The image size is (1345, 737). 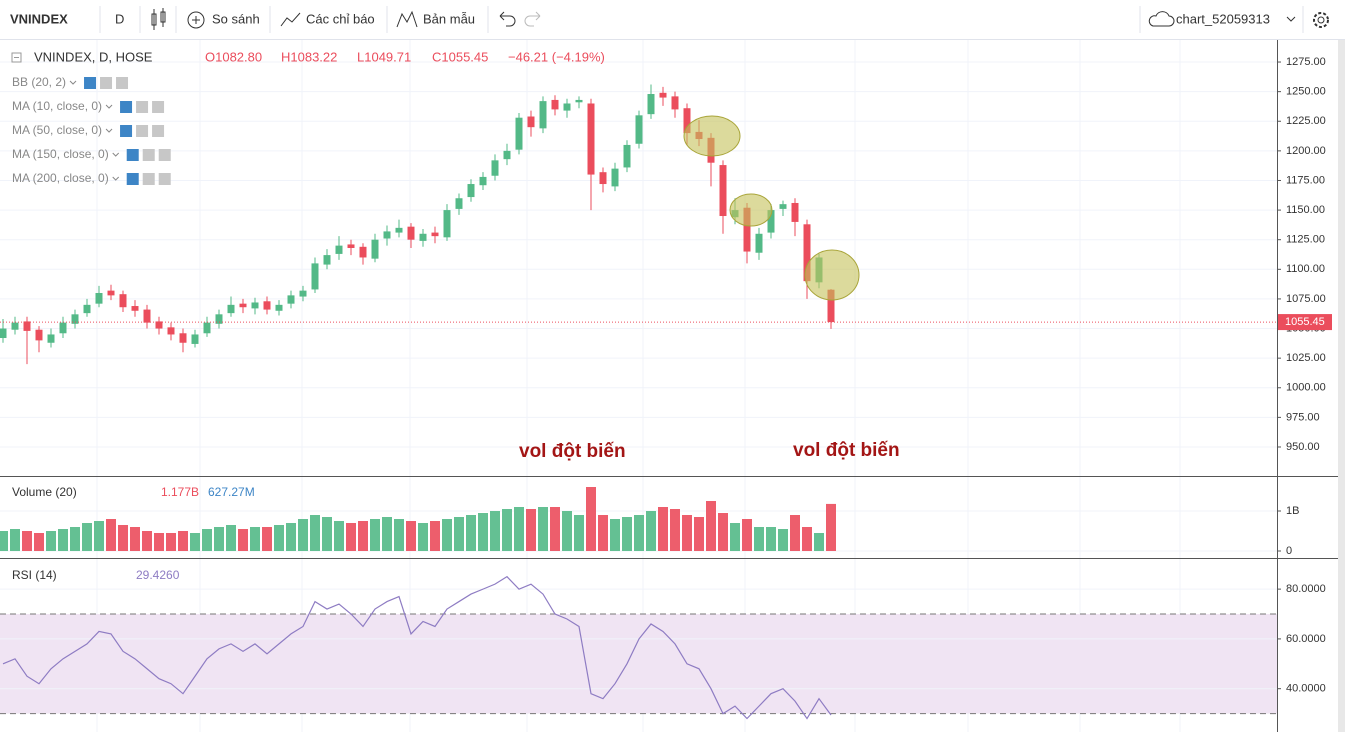 What do you see at coordinates (60, 154) in the screenshot?
I see `indicator-label: MA (150, close, 0)` at bounding box center [60, 154].